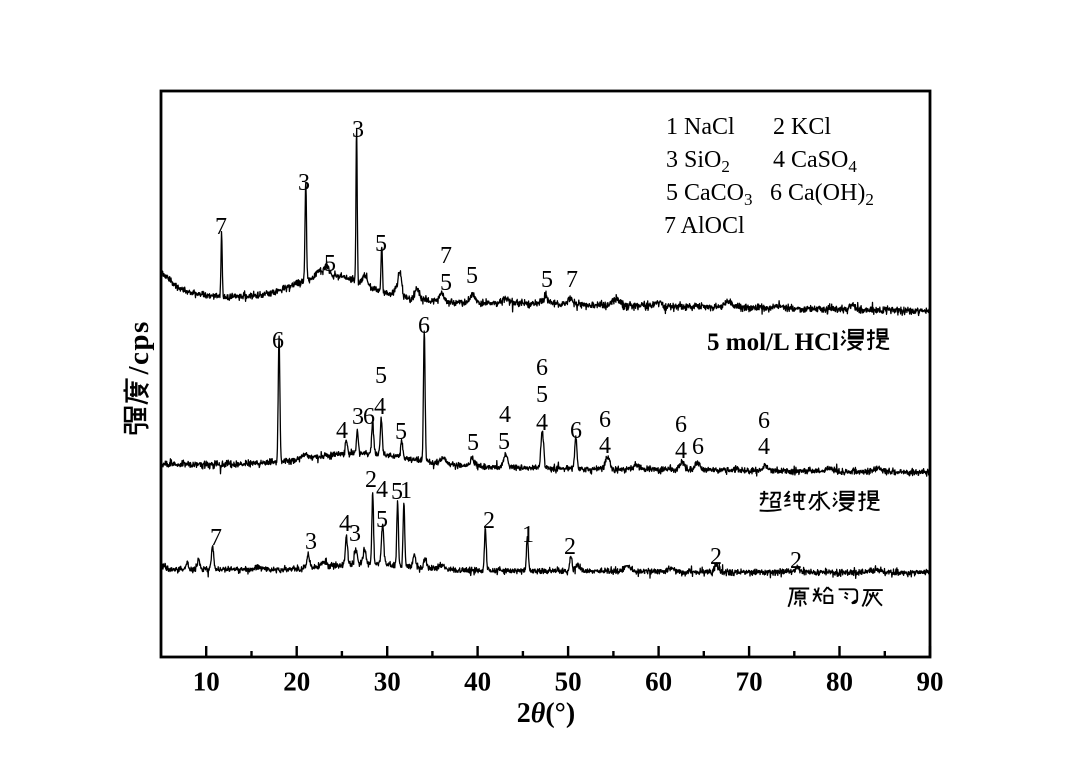 This screenshot has height=758, width=1080. Describe the element at coordinates (815, 161) in the screenshot. I see `svg-text: 4 CaSO4` at that location.